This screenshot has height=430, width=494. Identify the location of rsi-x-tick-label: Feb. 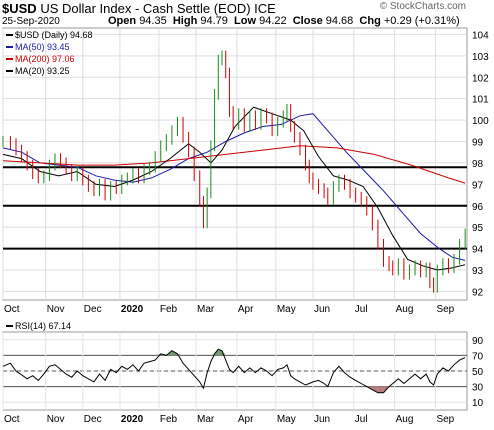
(169, 419).